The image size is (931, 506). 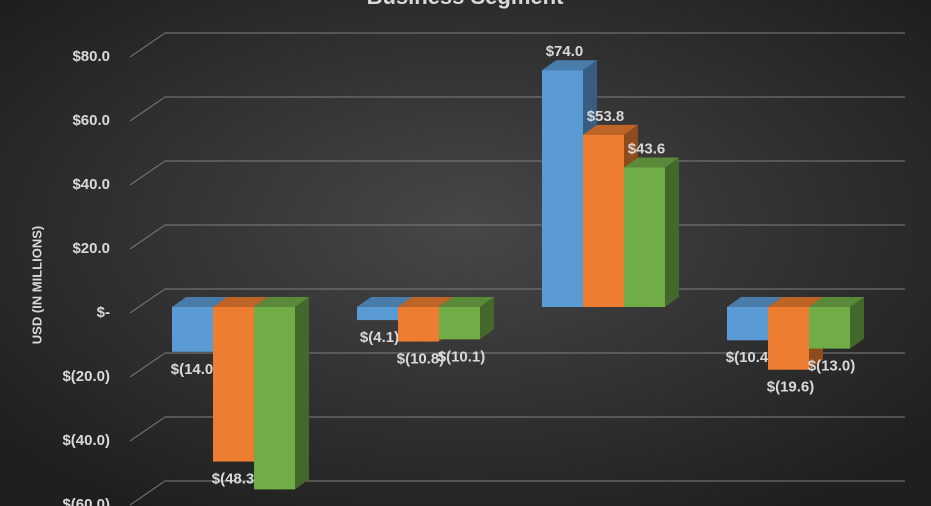 I want to click on data-label: $(10.8), so click(x=421, y=359).